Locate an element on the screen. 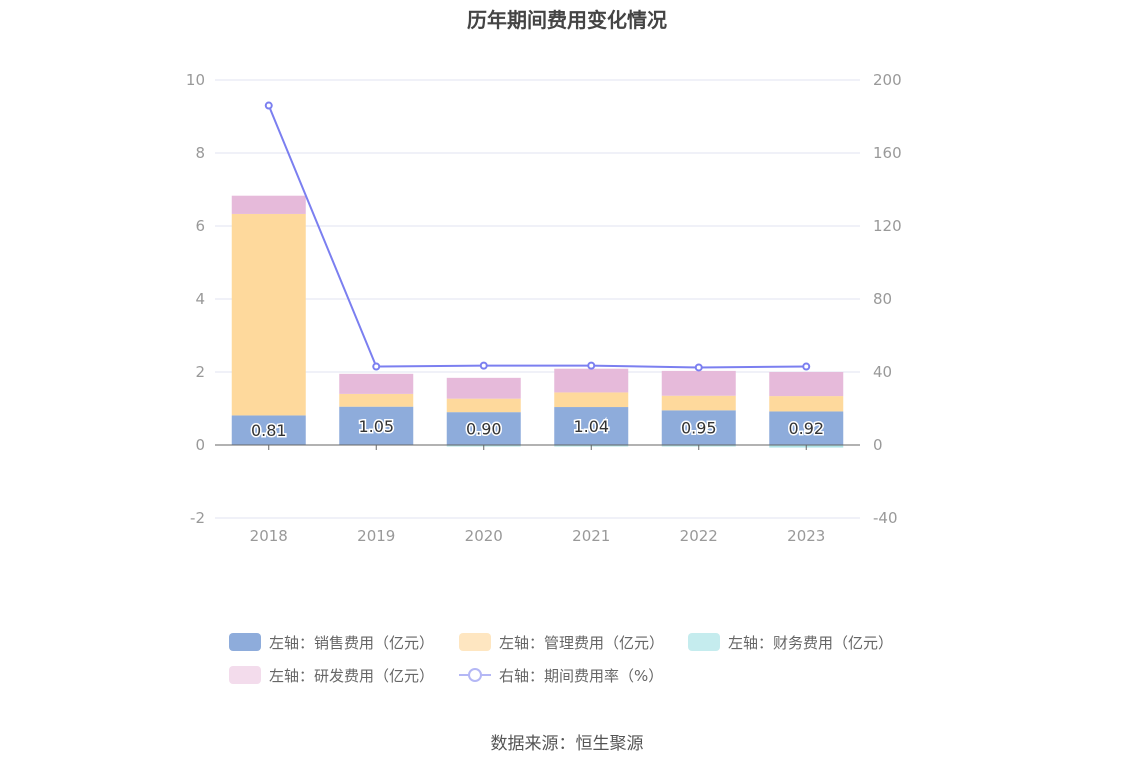 The height and width of the screenshot is (766, 1134). sales-data-label: 1.04 is located at coordinates (591, 426).